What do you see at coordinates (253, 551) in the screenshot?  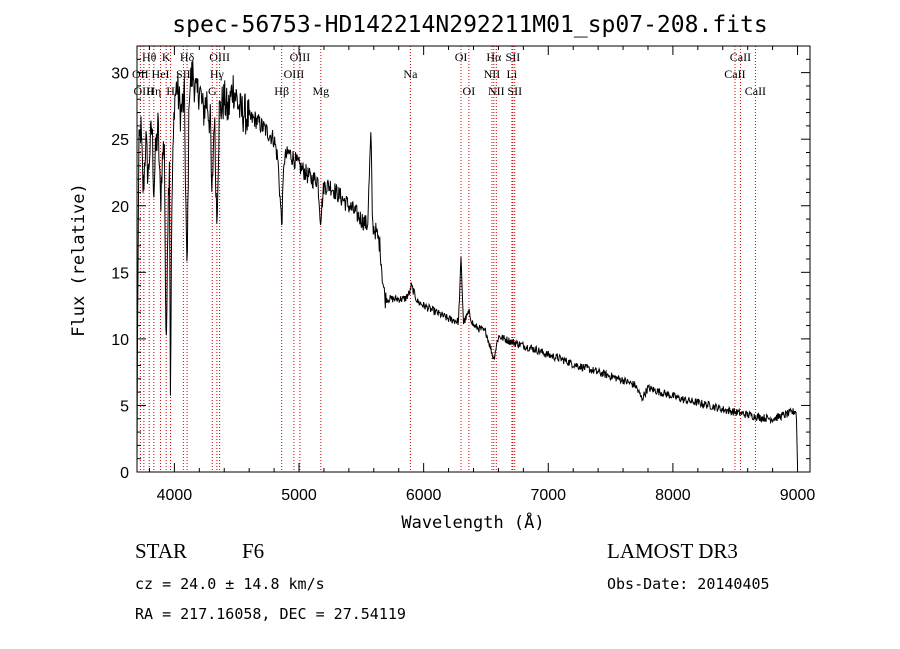 I see `spectral-subclass: F6` at bounding box center [253, 551].